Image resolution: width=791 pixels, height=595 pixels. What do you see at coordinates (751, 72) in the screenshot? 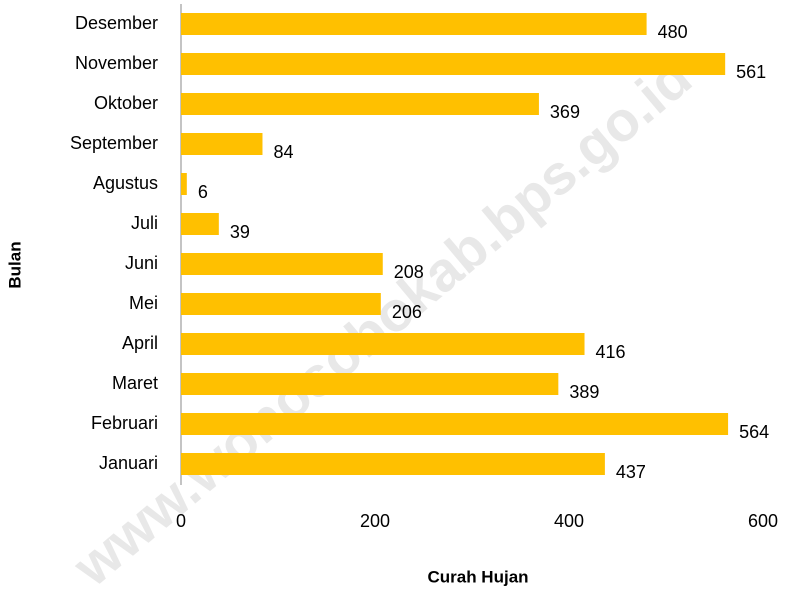
I see `data-label: 561` at bounding box center [751, 72].